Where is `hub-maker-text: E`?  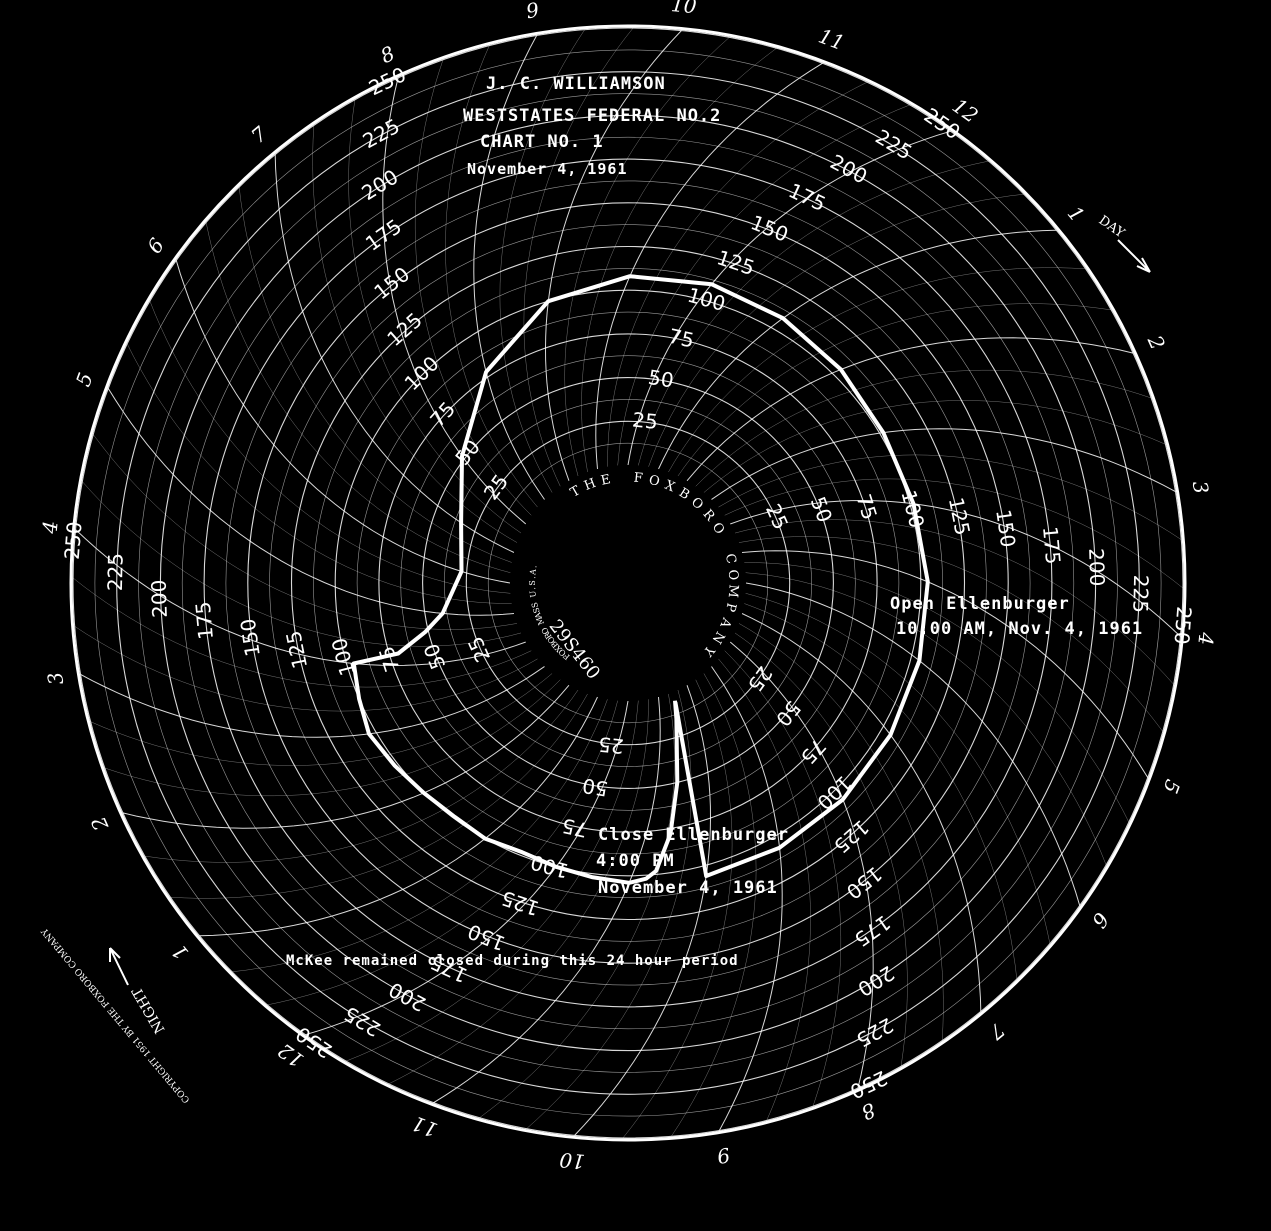
hub-maker-text: E is located at coordinates (606, 480).